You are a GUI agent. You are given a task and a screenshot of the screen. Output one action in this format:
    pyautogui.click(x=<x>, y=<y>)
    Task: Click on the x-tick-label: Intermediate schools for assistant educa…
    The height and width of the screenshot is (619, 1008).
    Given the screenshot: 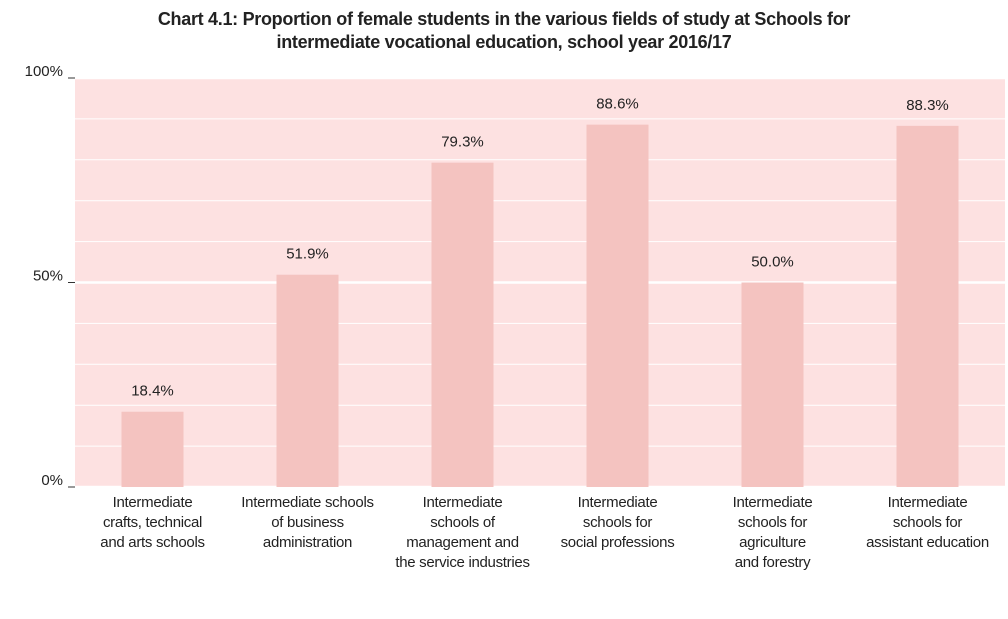 What is the action you would take?
    pyautogui.click(x=927, y=522)
    